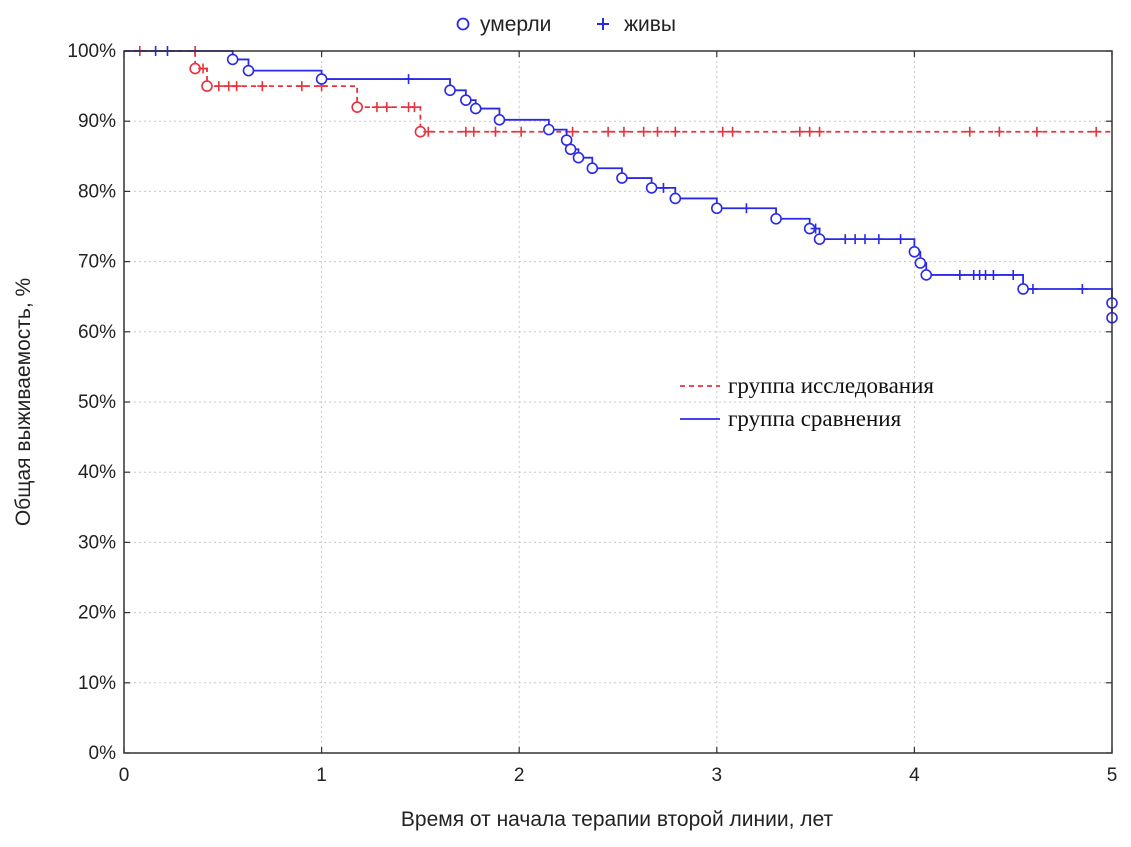 The height and width of the screenshot is (847, 1131). I want to click on y-tick-label: 20%, so click(97, 613).